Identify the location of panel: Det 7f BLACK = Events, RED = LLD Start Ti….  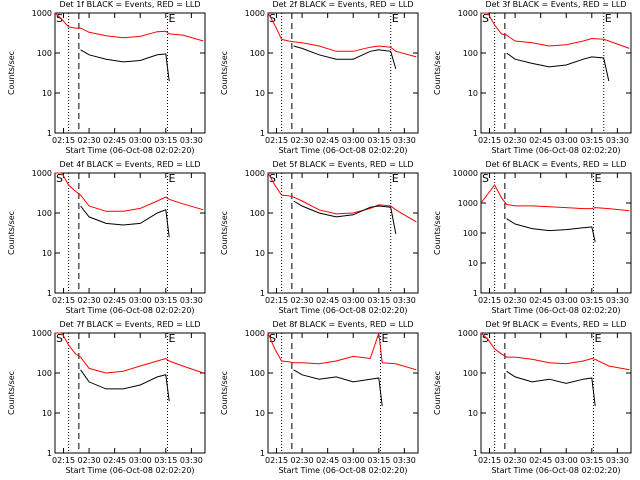
(106, 397).